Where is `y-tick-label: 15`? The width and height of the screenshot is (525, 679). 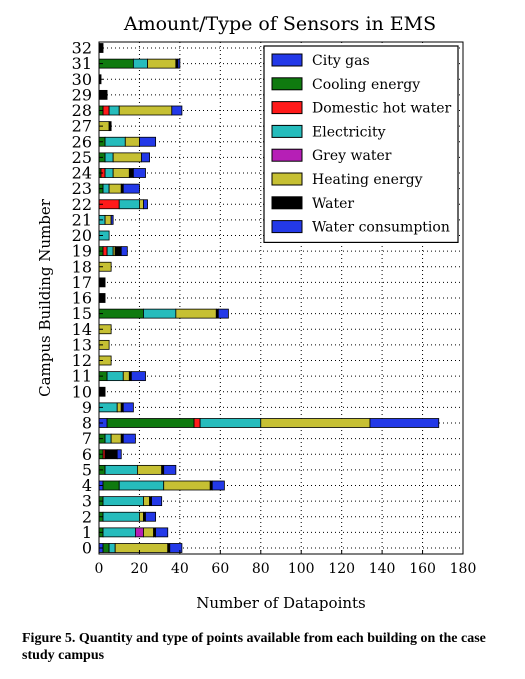
y-tick-label: 15 is located at coordinates (82, 313).